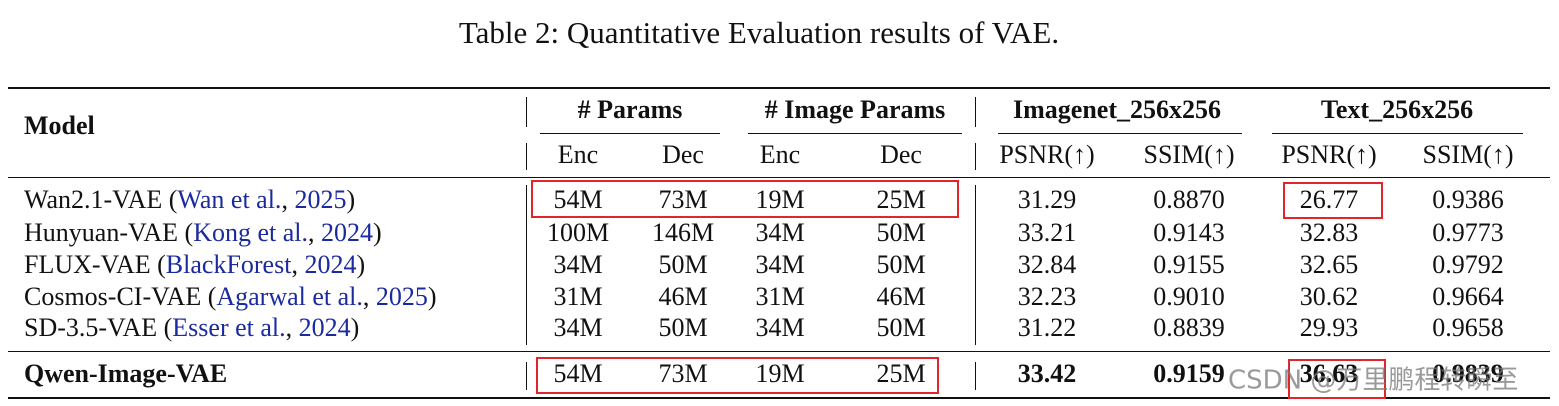  I want to click on cell: 33.21, so click(1047, 232).